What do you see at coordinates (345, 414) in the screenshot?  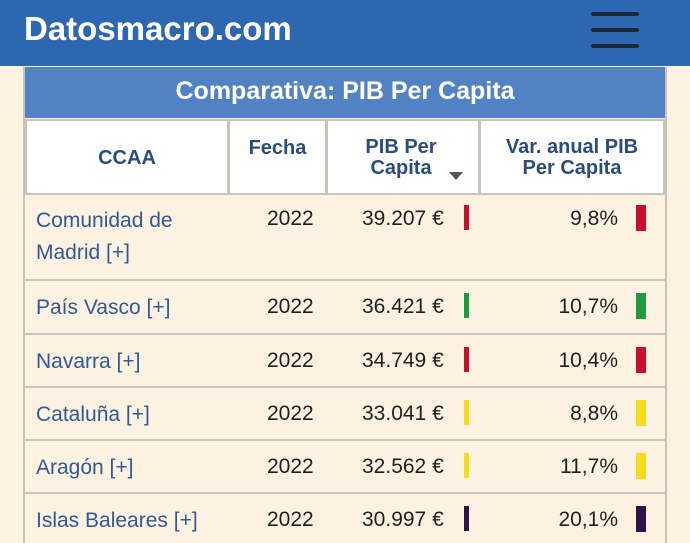 I see `table-row: Cataluña [+] 2022 33.041 € 8,8%` at bounding box center [345, 414].